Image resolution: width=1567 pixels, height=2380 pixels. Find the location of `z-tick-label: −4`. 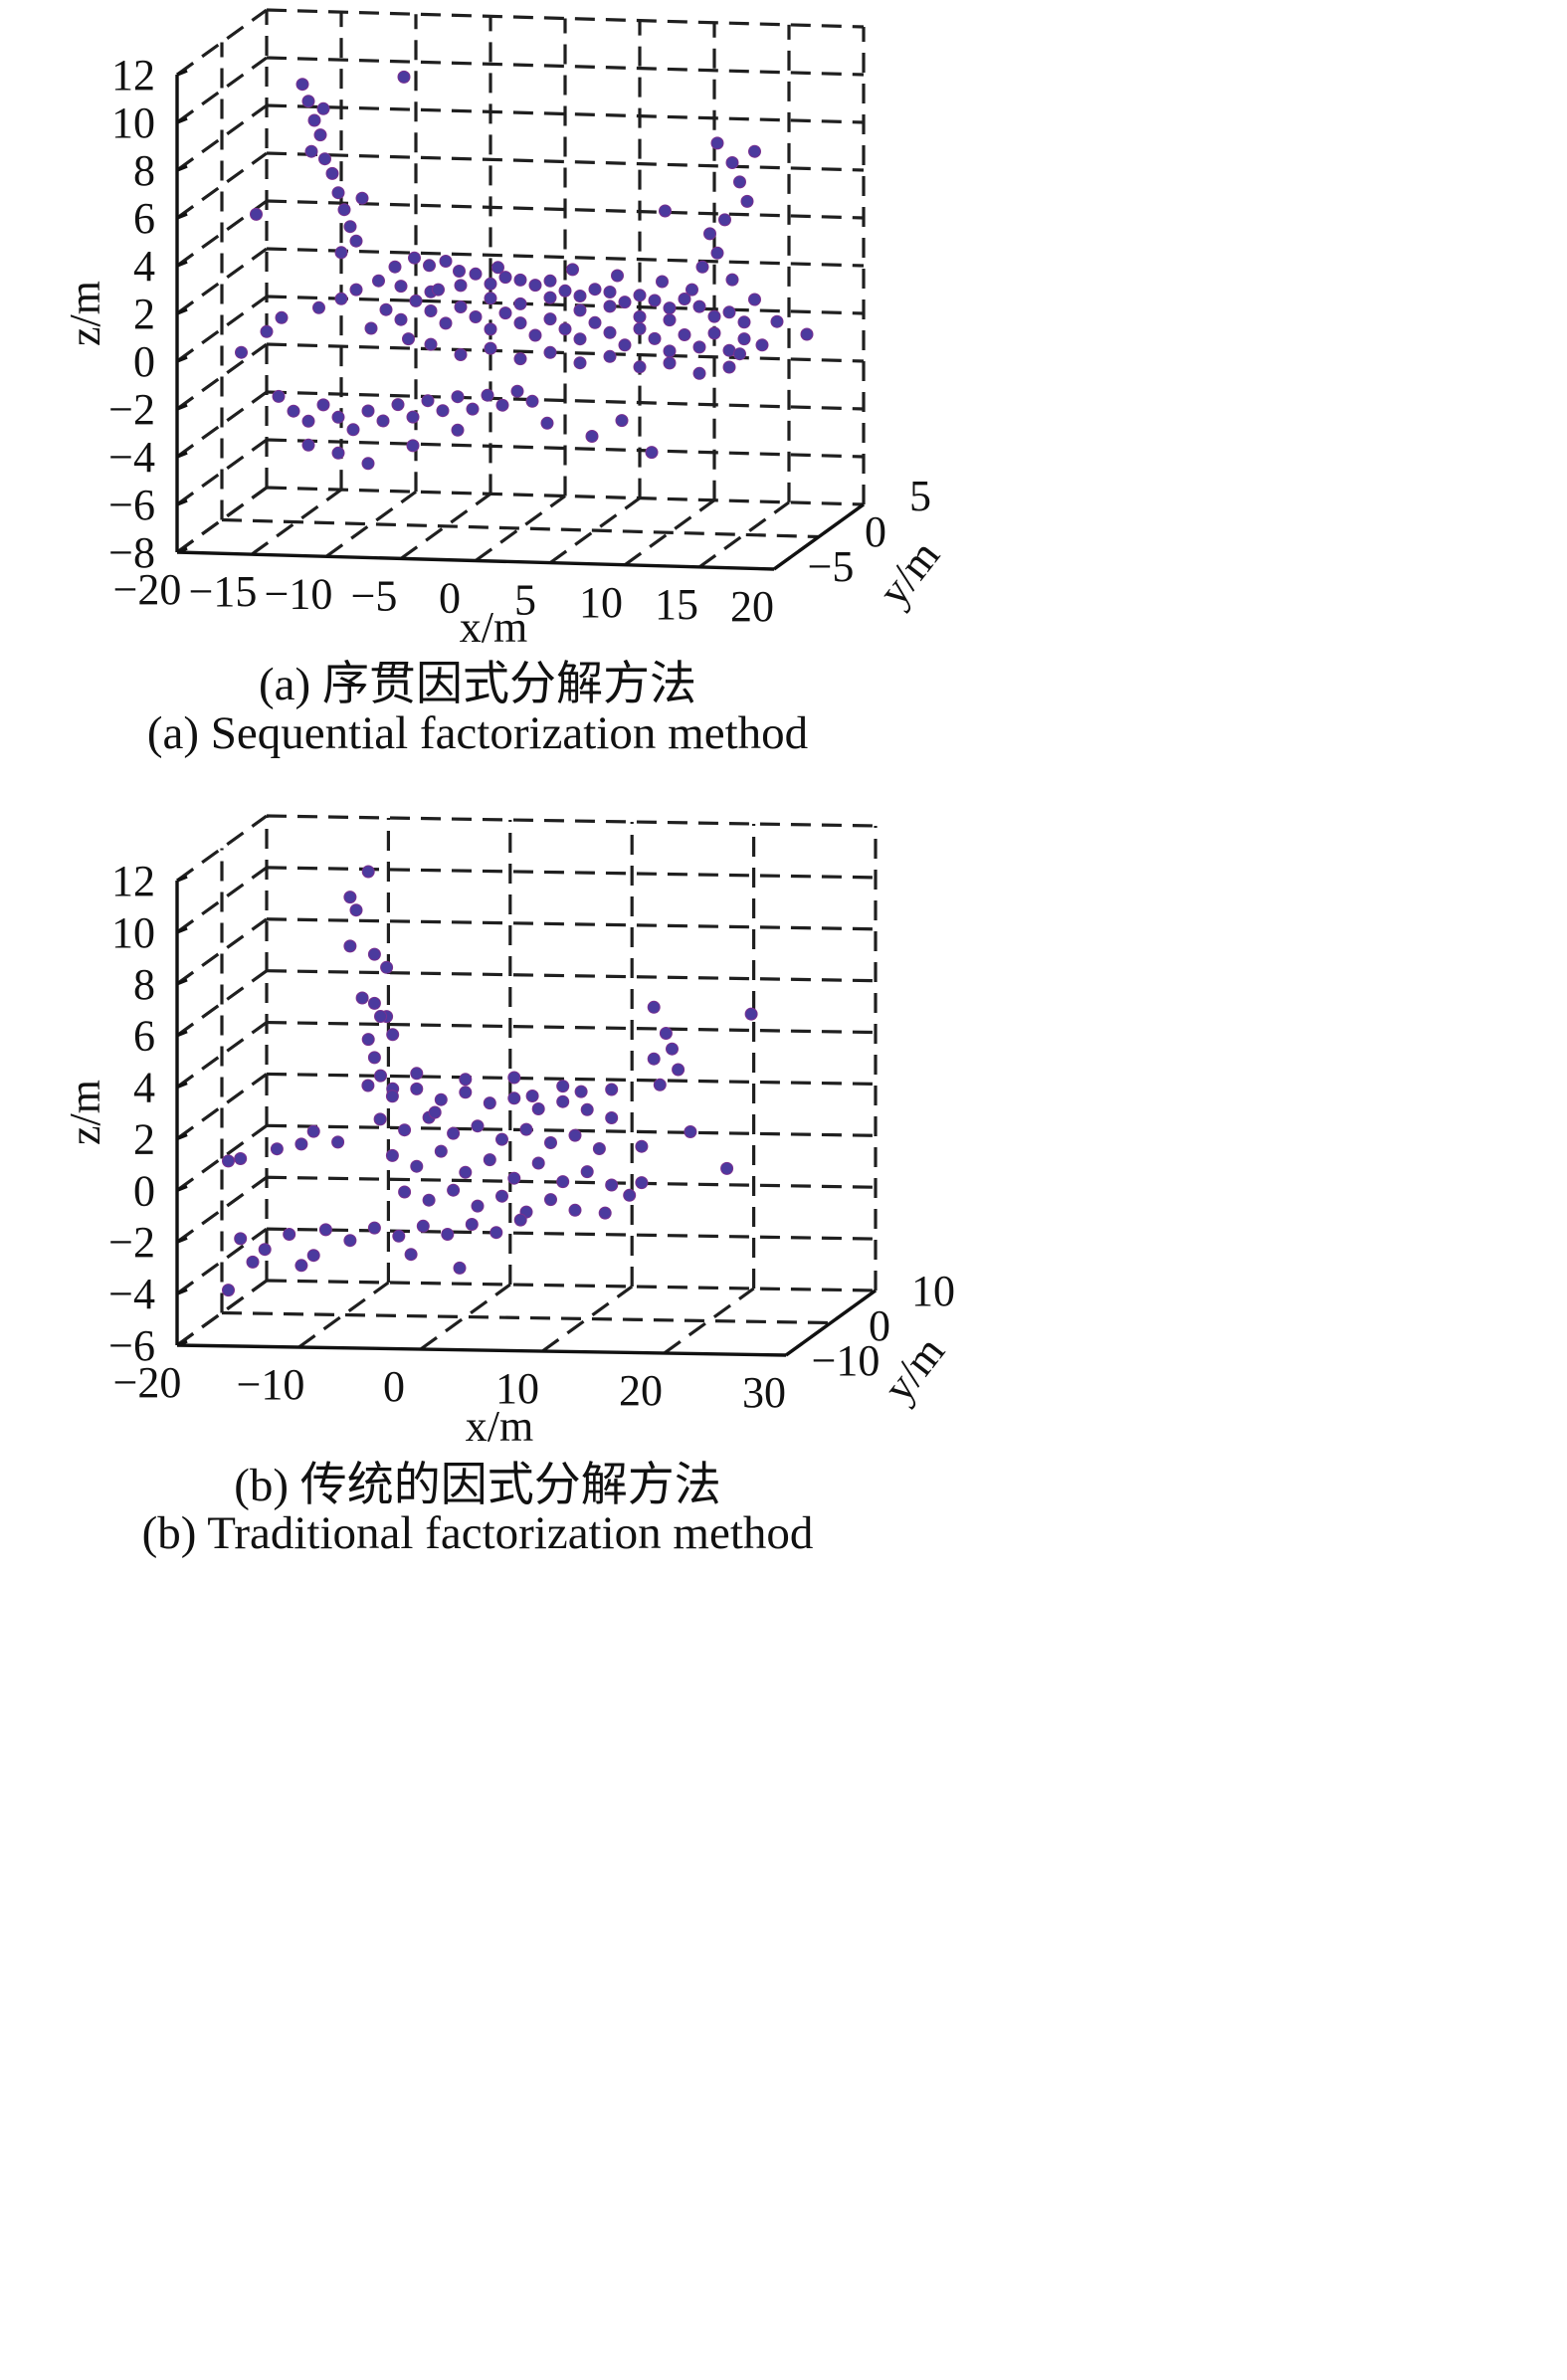

z-tick-label: −4 is located at coordinates (131, 1294).